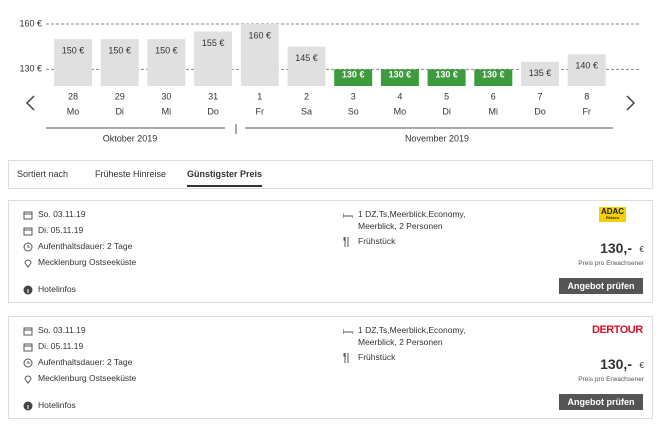  What do you see at coordinates (131, 174) in the screenshot?
I see `sort-option: Früheste Hinreise` at bounding box center [131, 174].